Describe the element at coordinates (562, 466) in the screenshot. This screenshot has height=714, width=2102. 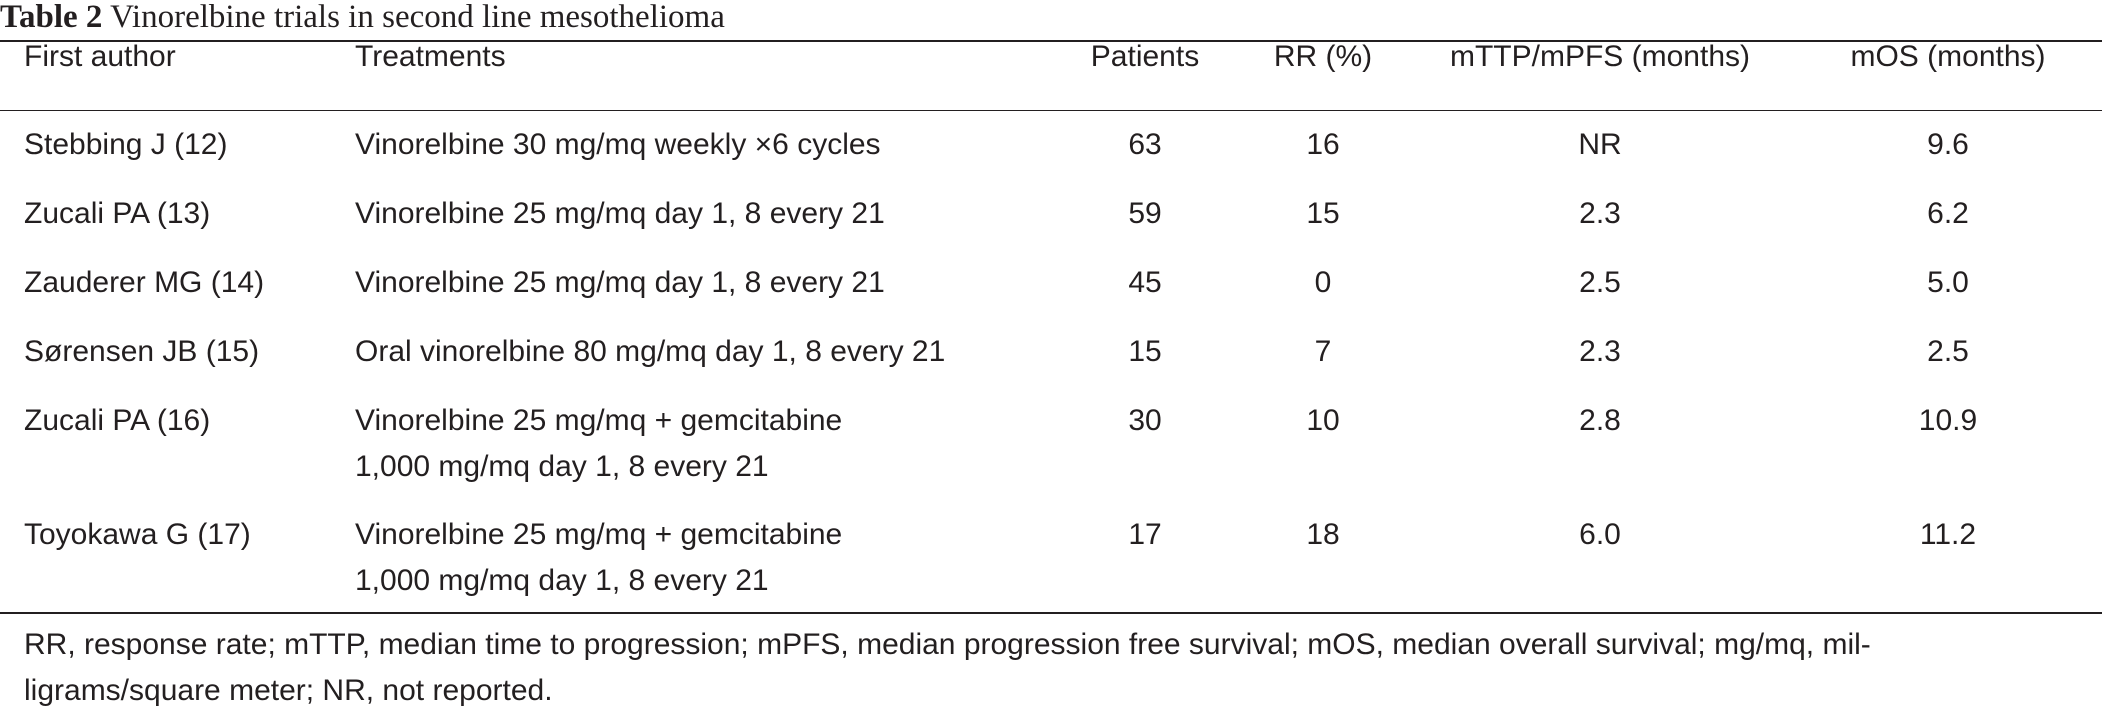
I see `row-5-treatment-line-2: 1,000 mg/mq day 1, 8 every 21` at that location.